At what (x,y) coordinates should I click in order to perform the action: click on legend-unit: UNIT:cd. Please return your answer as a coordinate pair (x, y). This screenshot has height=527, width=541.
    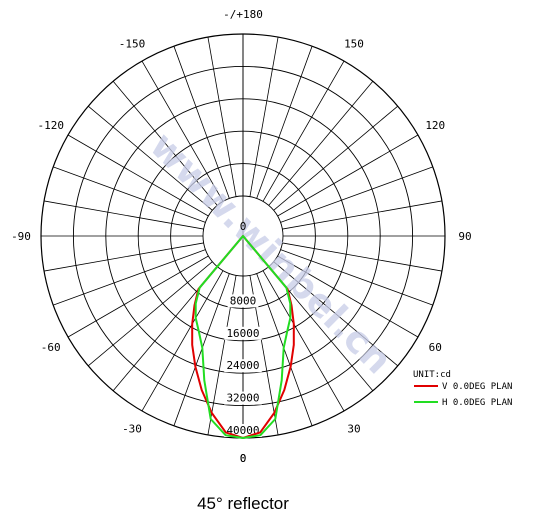
    Looking at the image, I should click on (432, 375).